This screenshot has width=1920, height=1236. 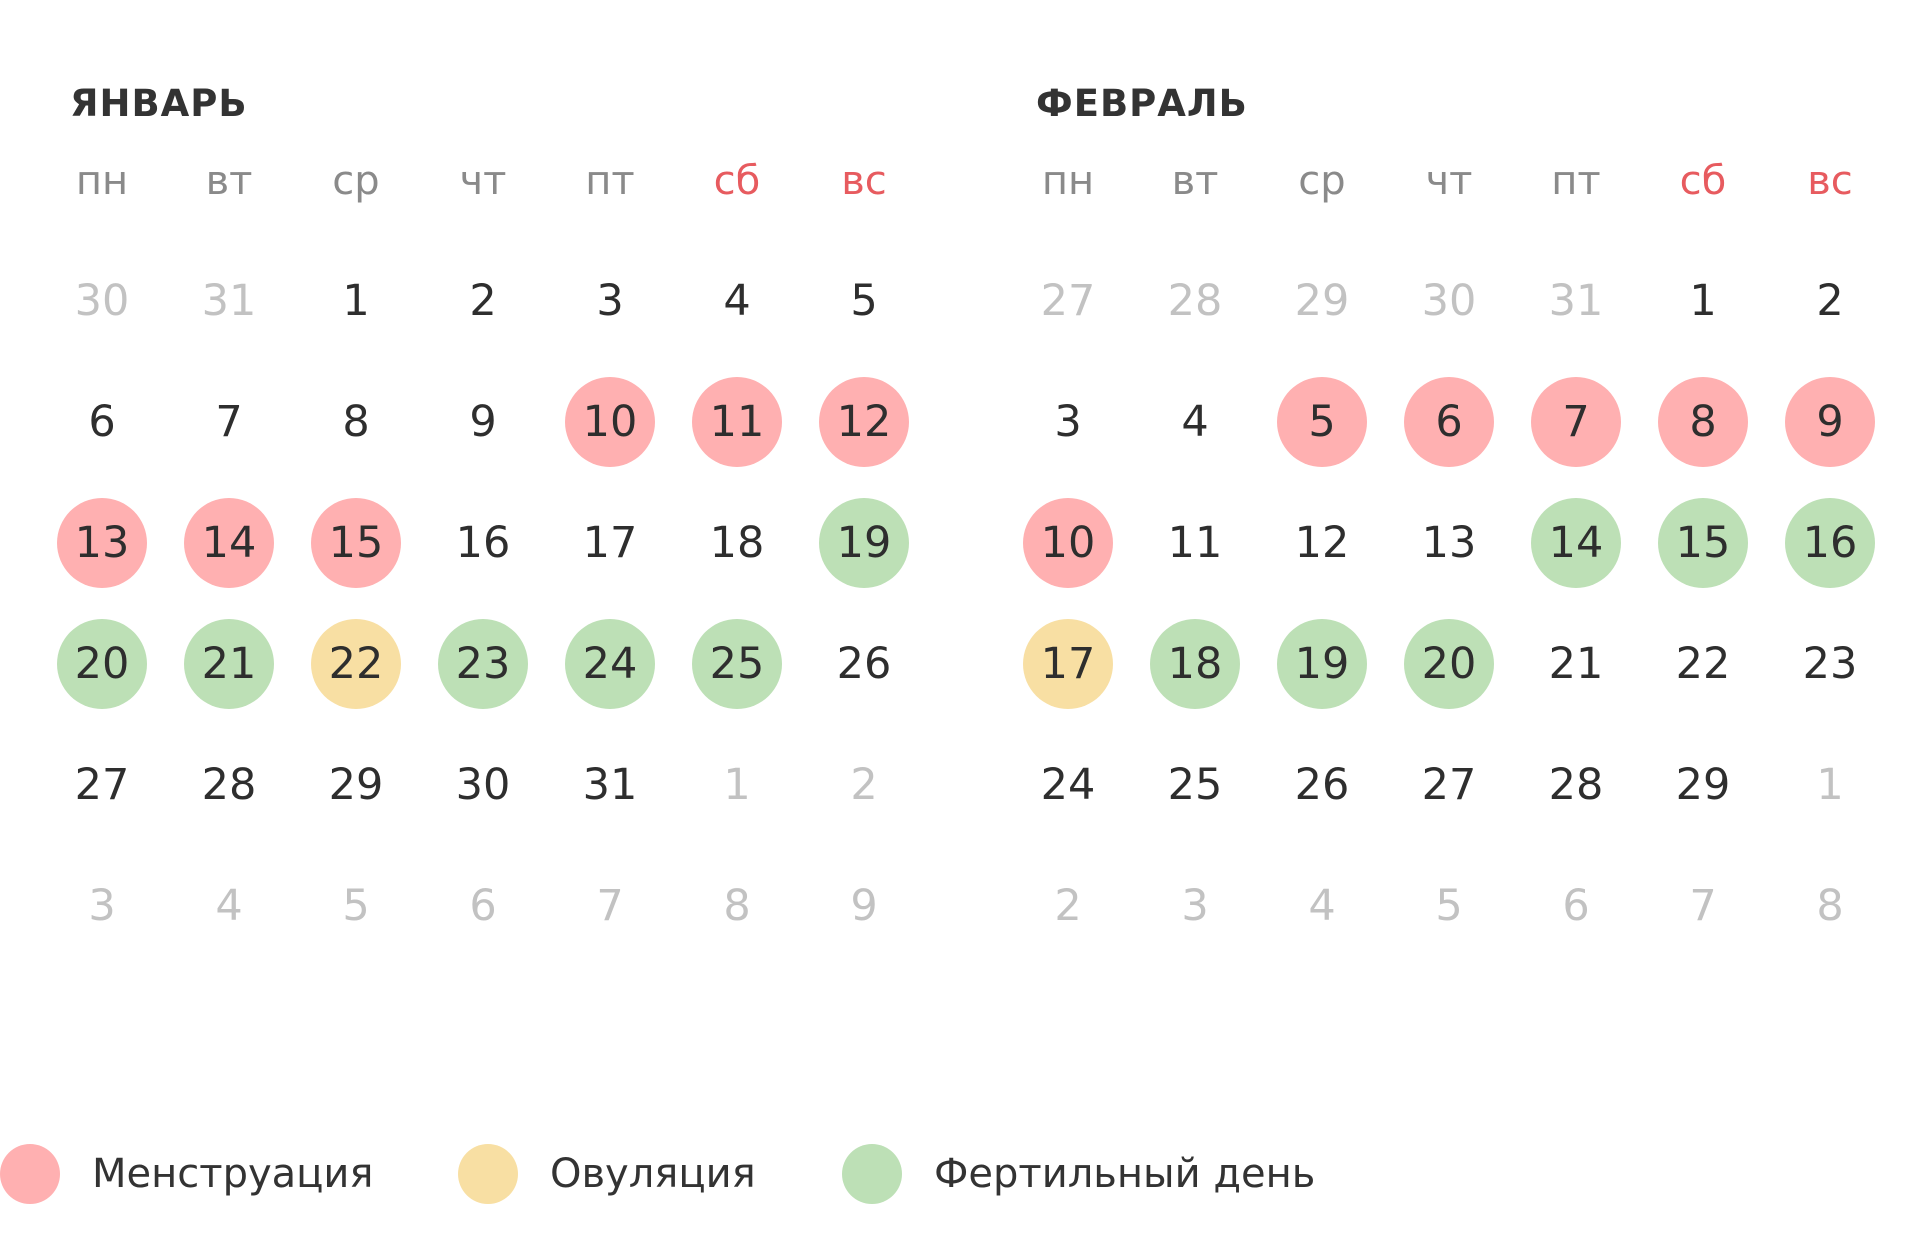 What do you see at coordinates (653, 1174) in the screenshot?
I see `legend-label: Овуляция` at bounding box center [653, 1174].